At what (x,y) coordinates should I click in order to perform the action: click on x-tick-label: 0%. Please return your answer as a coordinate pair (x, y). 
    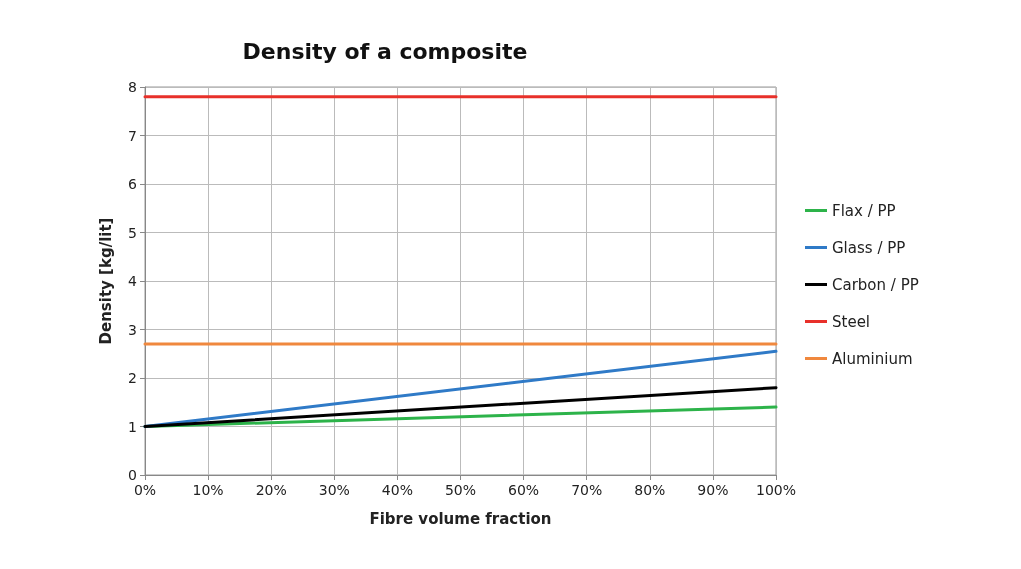
    Looking at the image, I should click on (145, 490).